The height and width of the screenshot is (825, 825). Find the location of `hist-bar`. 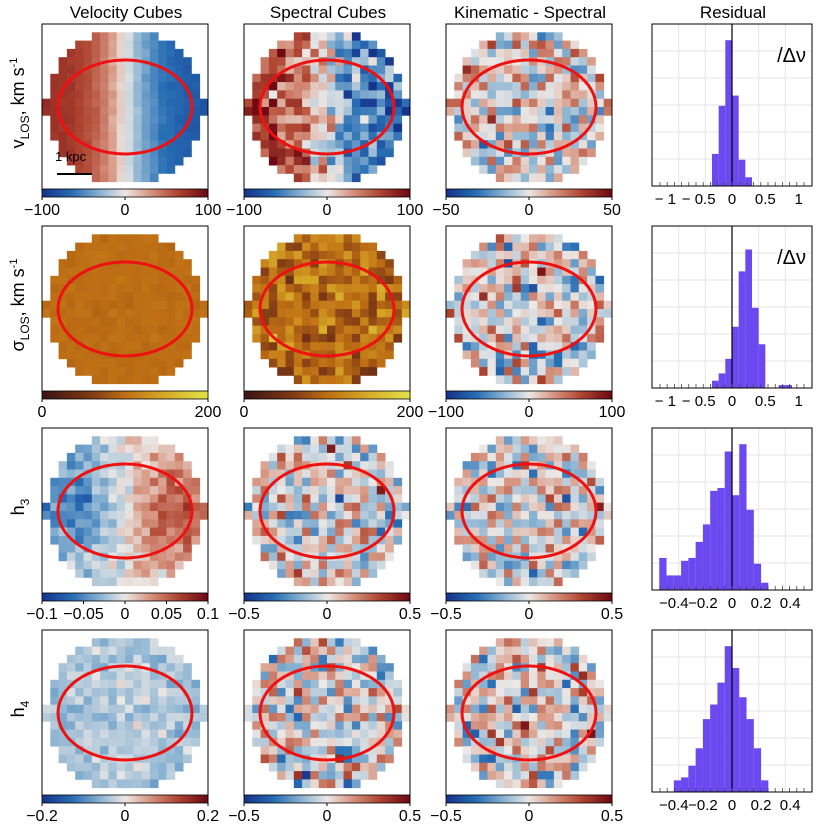

hist-bar is located at coordinates (735, 357).